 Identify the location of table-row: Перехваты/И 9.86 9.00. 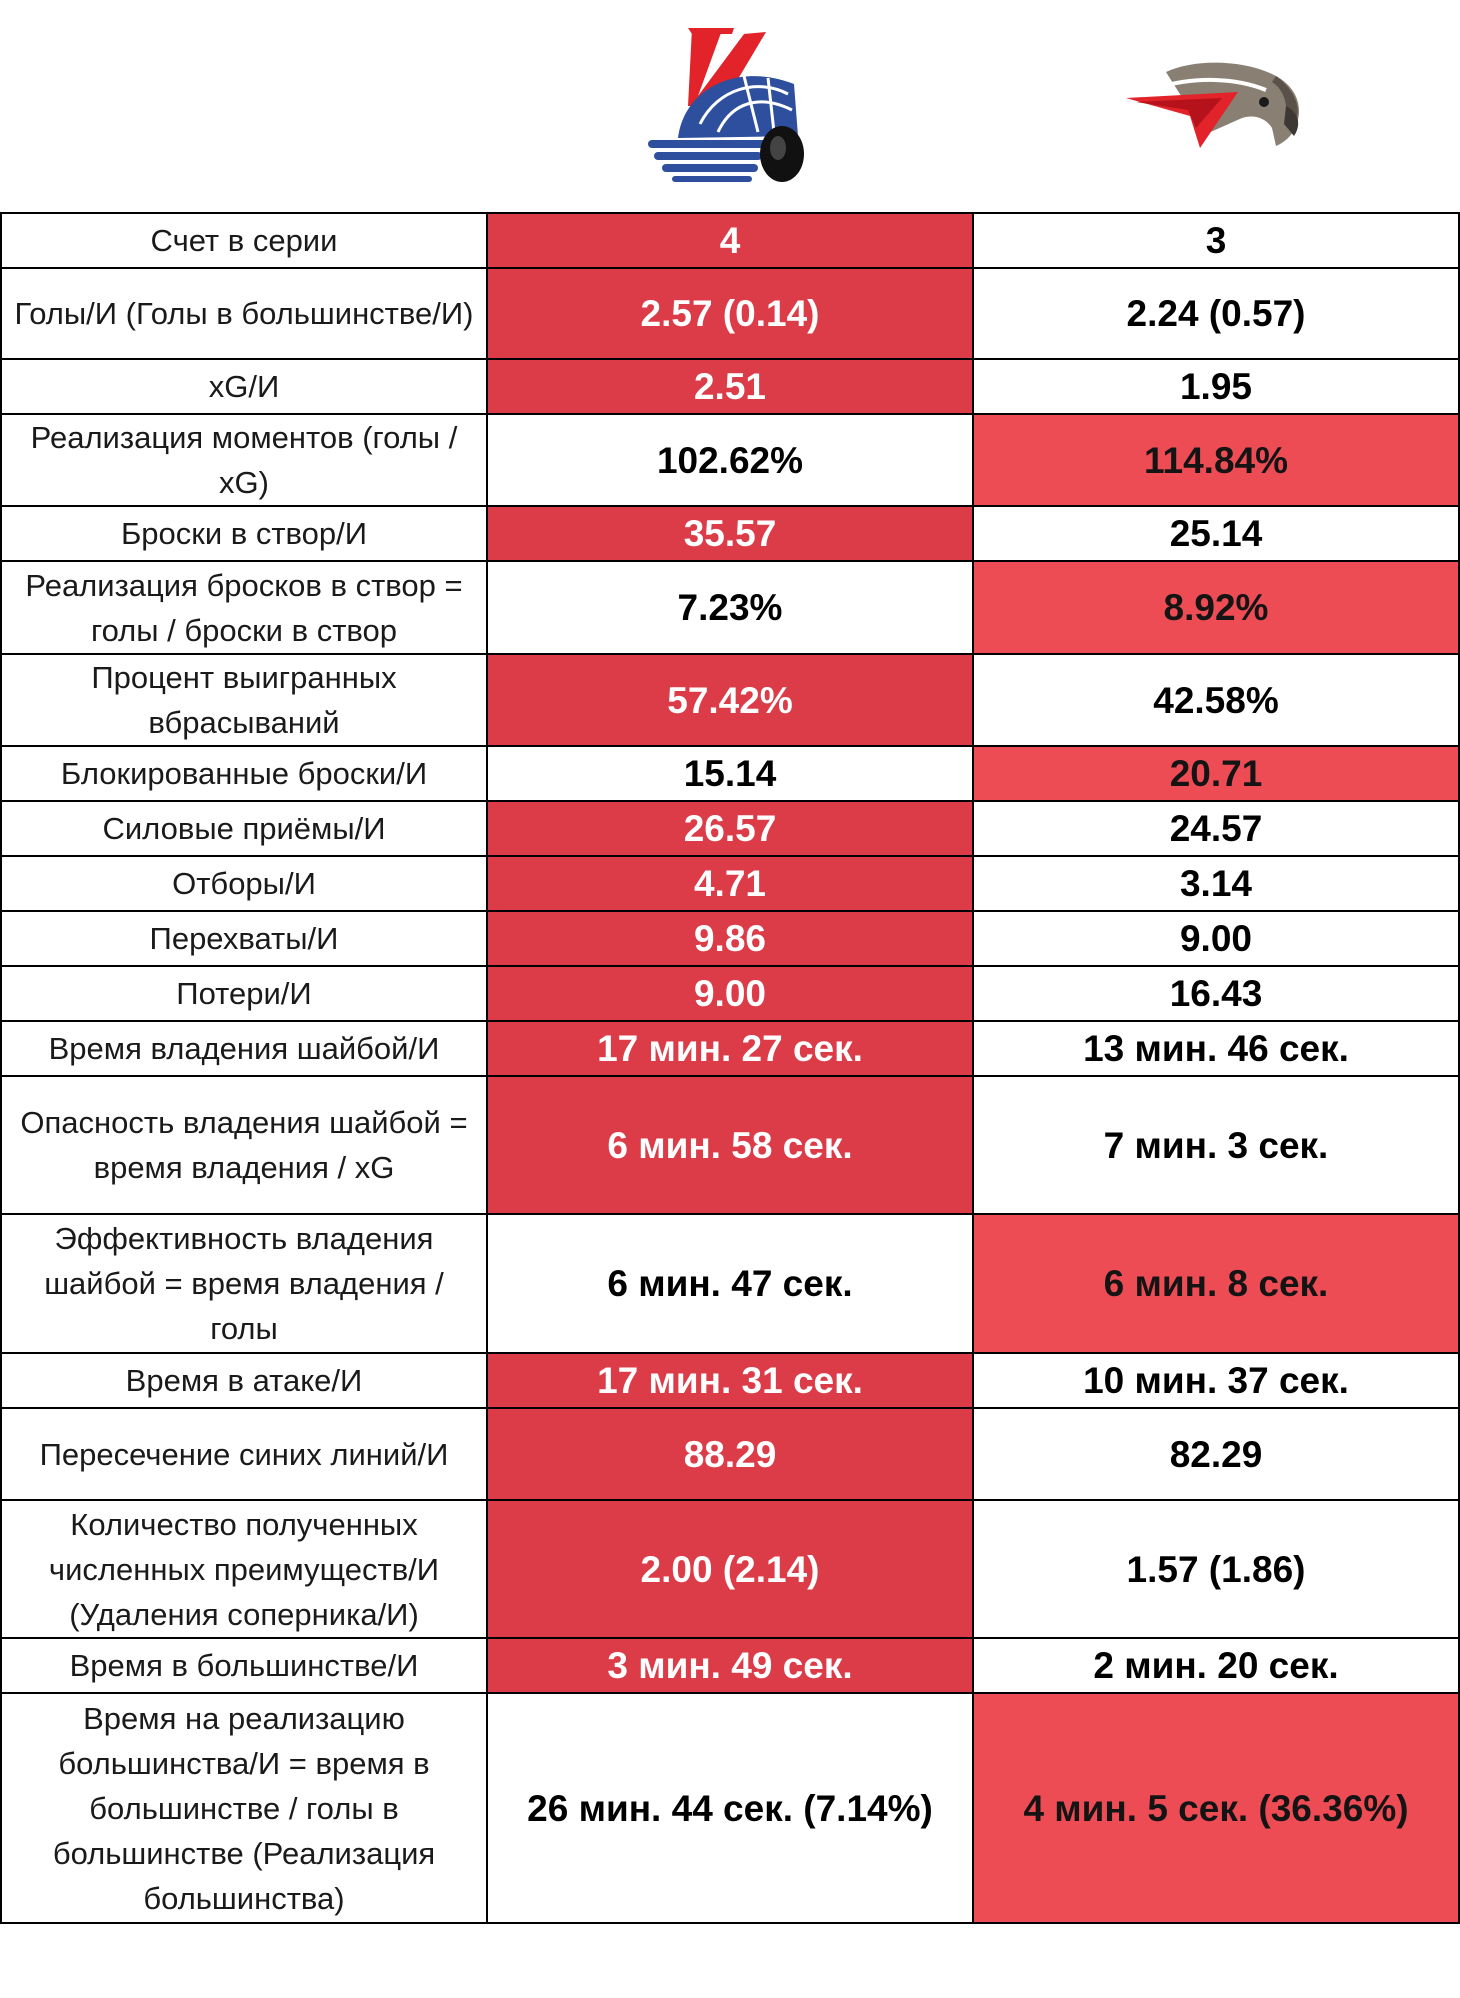
(730, 938).